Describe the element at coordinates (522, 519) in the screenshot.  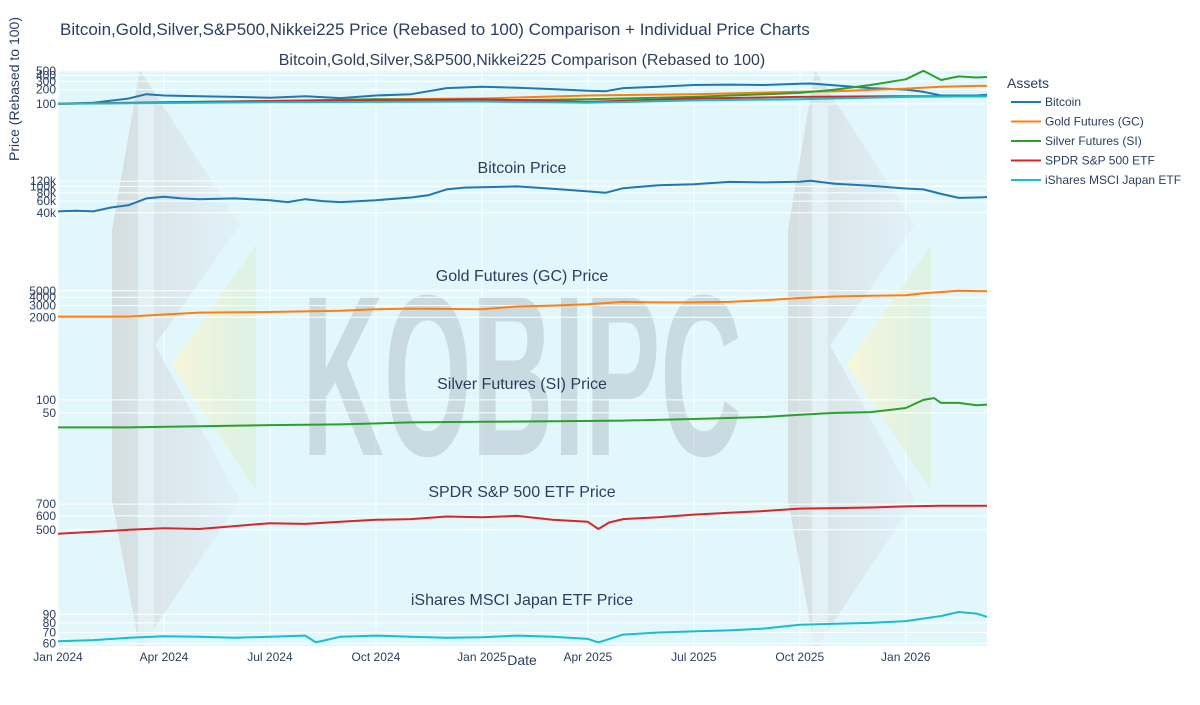
I see `series-line-spdr-s-p-500-etf` at that location.